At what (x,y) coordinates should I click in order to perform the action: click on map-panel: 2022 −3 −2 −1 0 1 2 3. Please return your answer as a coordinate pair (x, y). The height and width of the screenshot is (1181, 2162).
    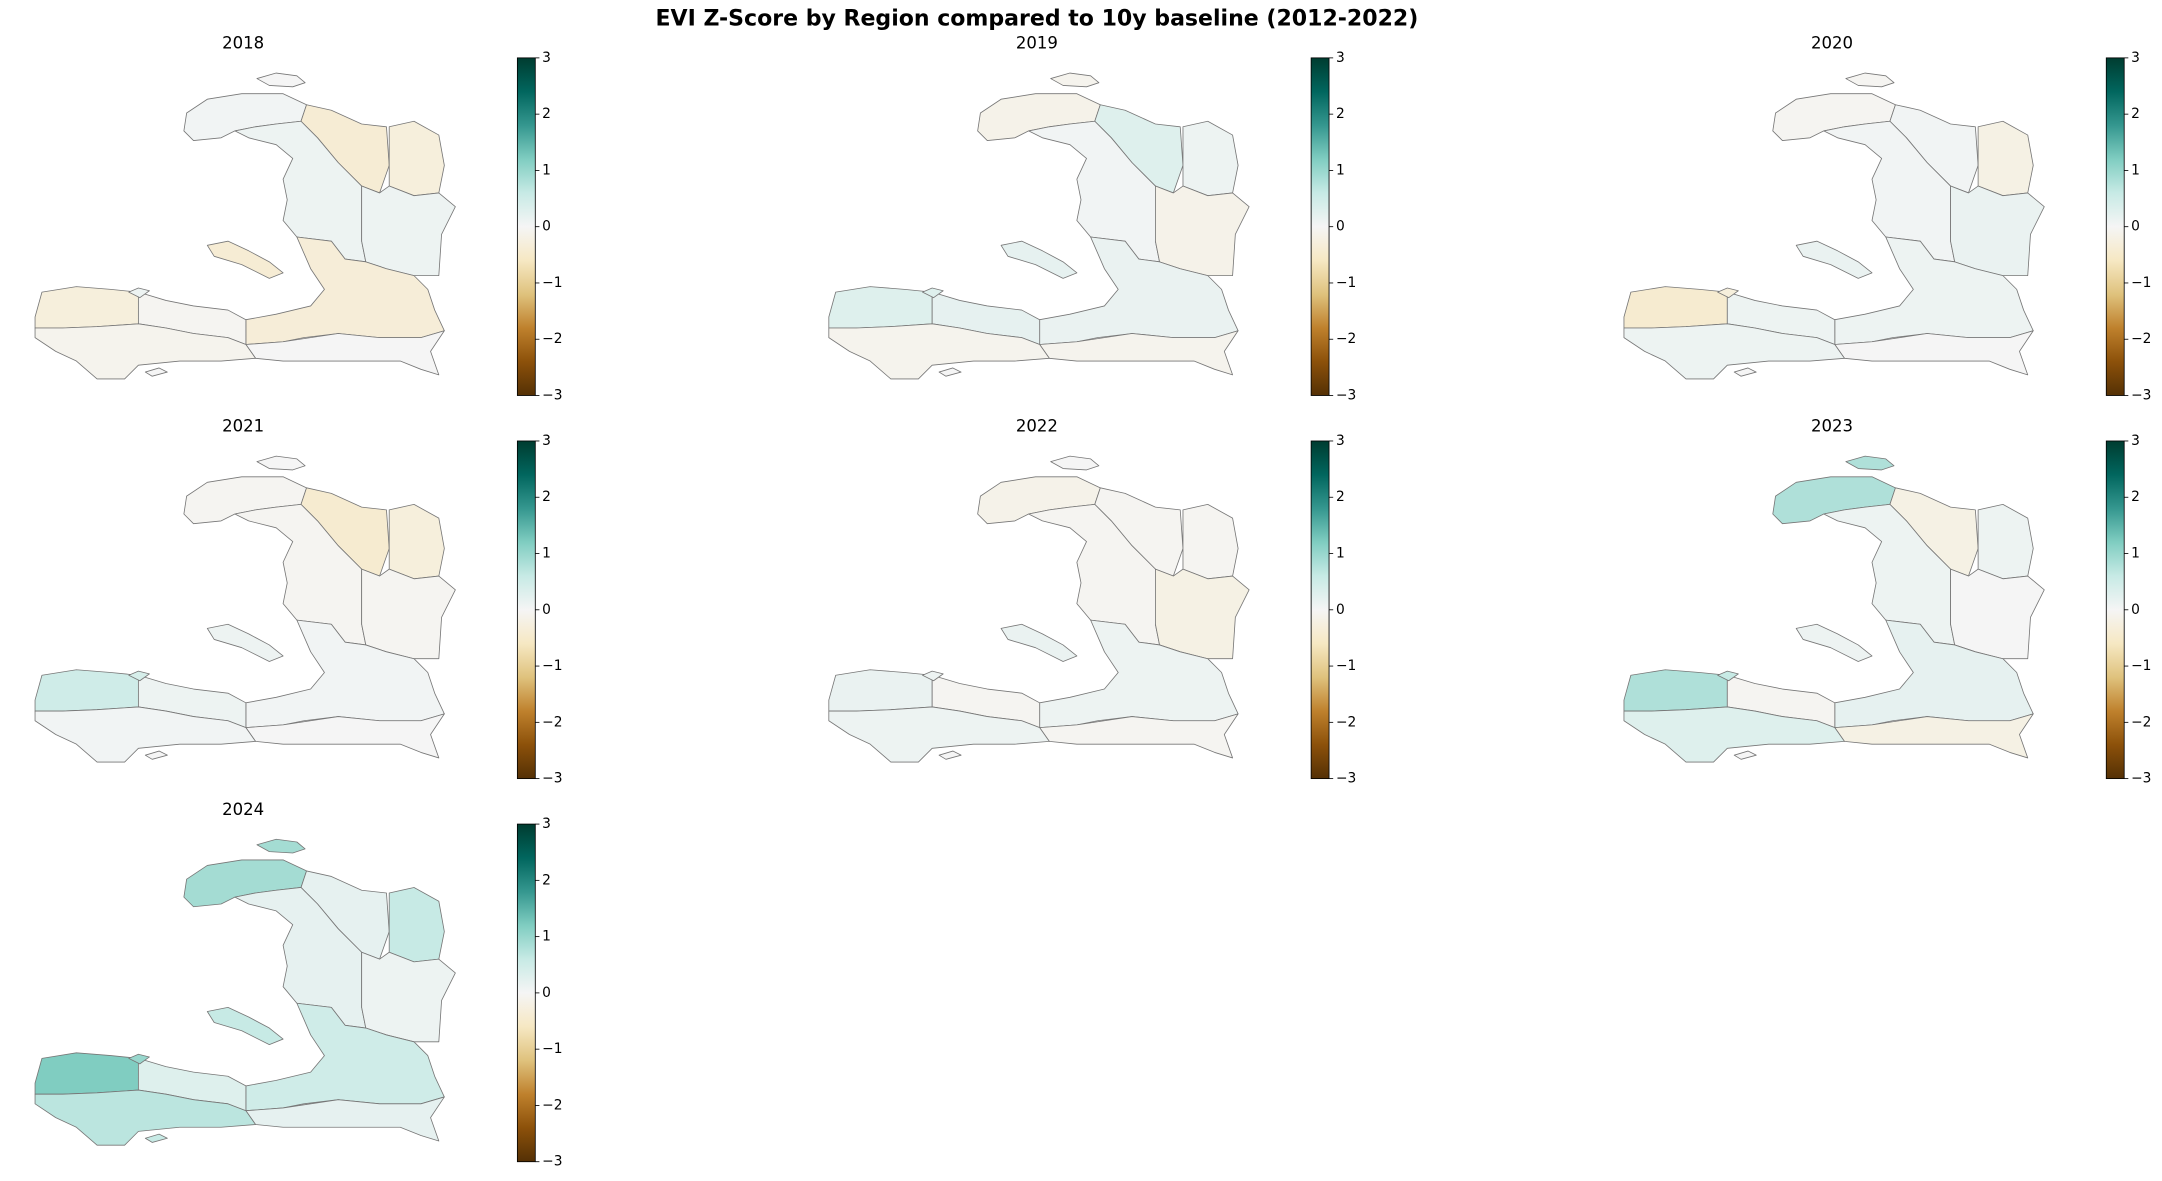
    Looking at the image, I should click on (1092, 602).